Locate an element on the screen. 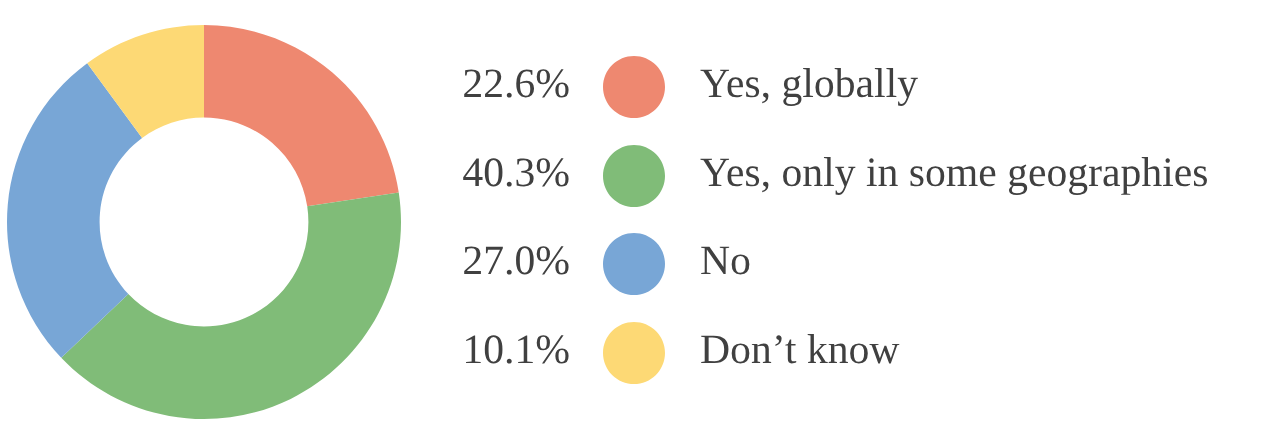 The image size is (1274, 422). data-label: 22.6% is located at coordinates (516, 83).